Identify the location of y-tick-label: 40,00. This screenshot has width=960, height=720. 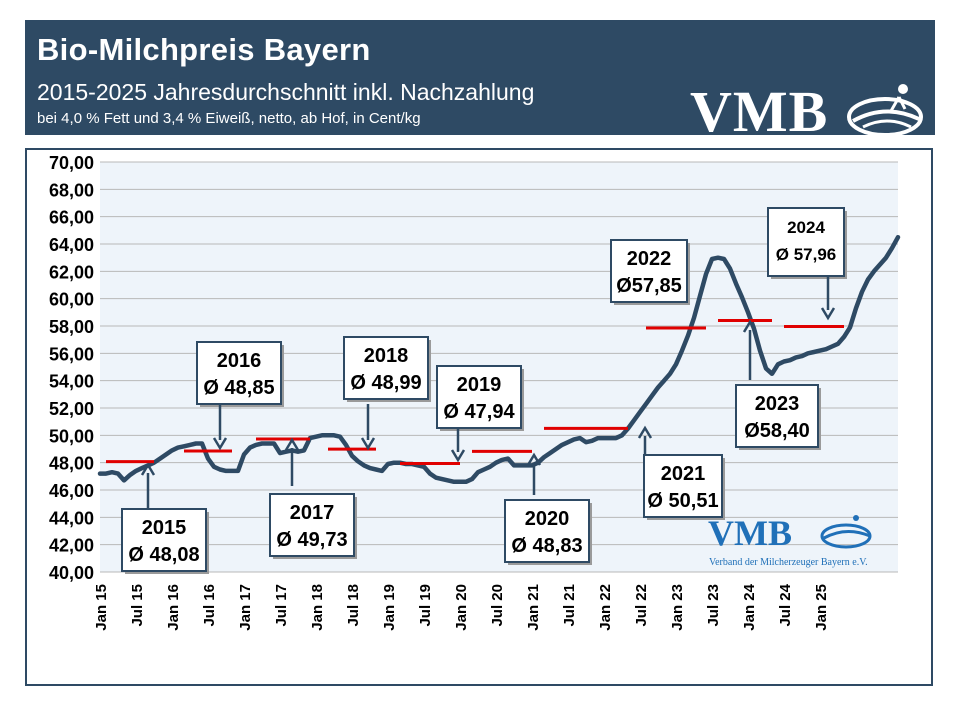
(71, 573).